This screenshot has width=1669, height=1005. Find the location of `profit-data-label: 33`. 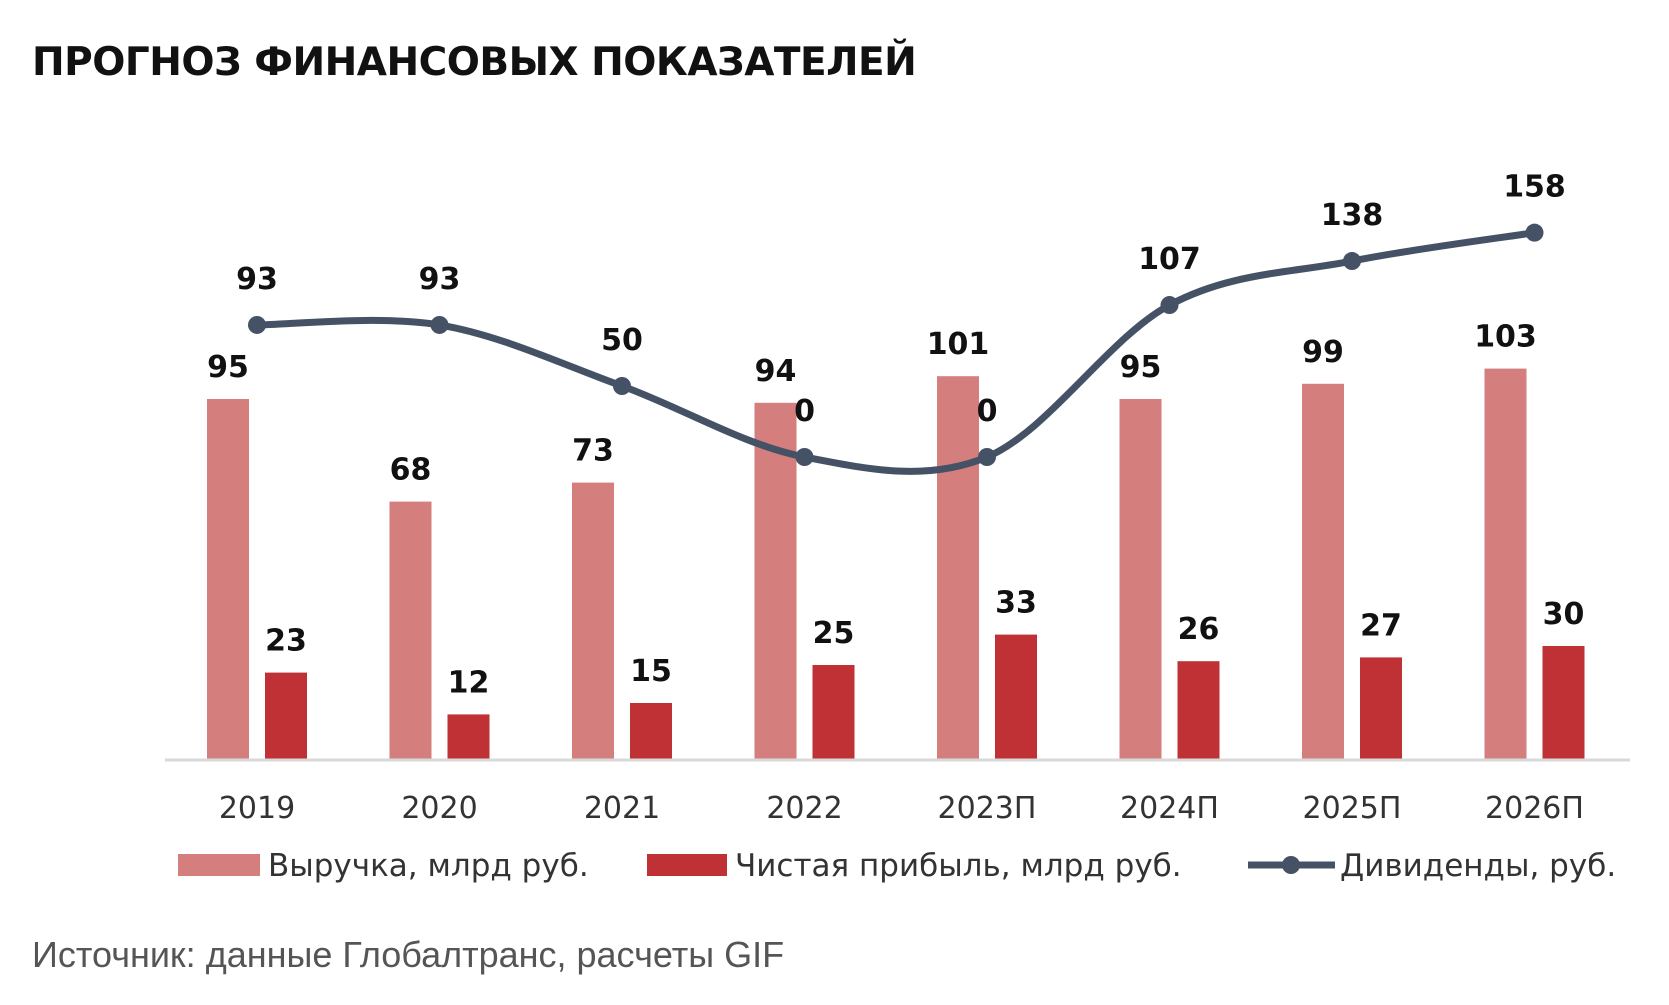

profit-data-label: 33 is located at coordinates (1016, 603).